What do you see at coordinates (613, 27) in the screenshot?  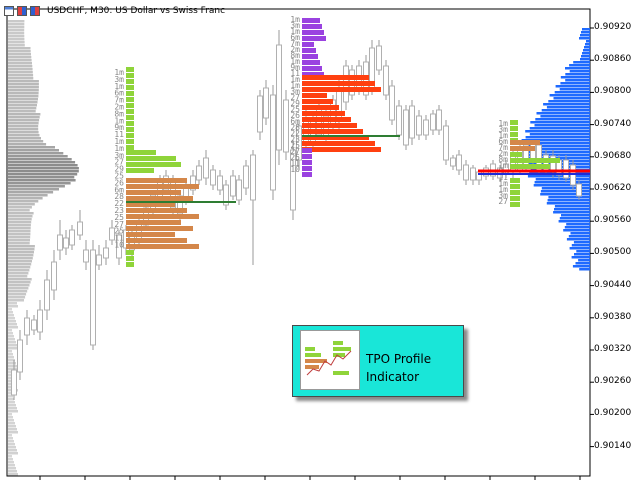 I see `price-axis-label: 0.90920` at bounding box center [613, 27].